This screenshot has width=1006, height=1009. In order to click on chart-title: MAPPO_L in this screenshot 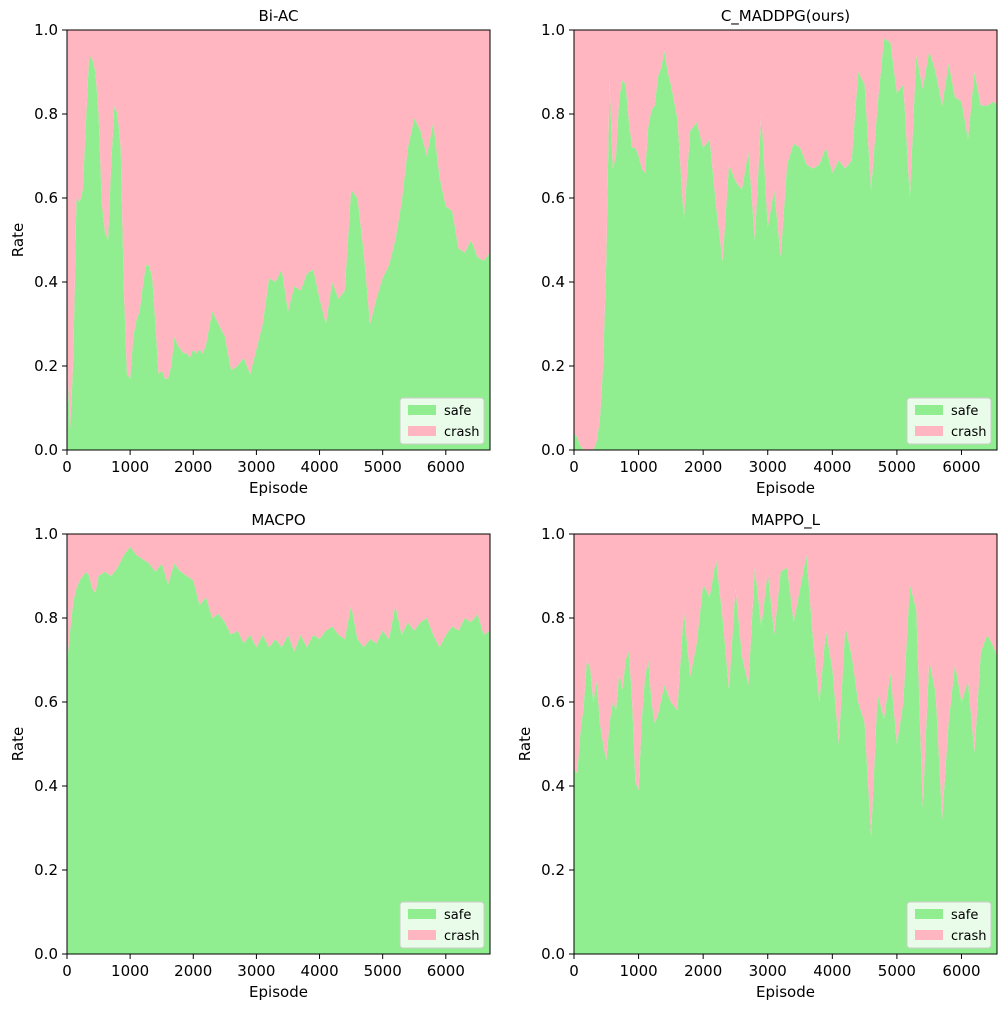, I will do `click(786, 520)`.